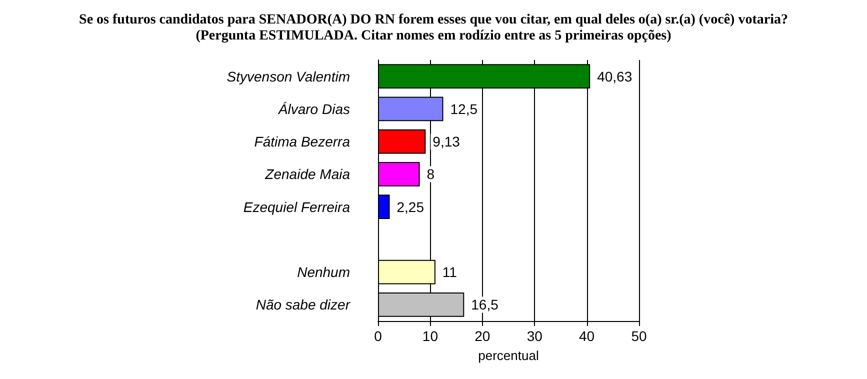  I want to click on y-tick-label: Ezequiel Ferreira, so click(296, 206).